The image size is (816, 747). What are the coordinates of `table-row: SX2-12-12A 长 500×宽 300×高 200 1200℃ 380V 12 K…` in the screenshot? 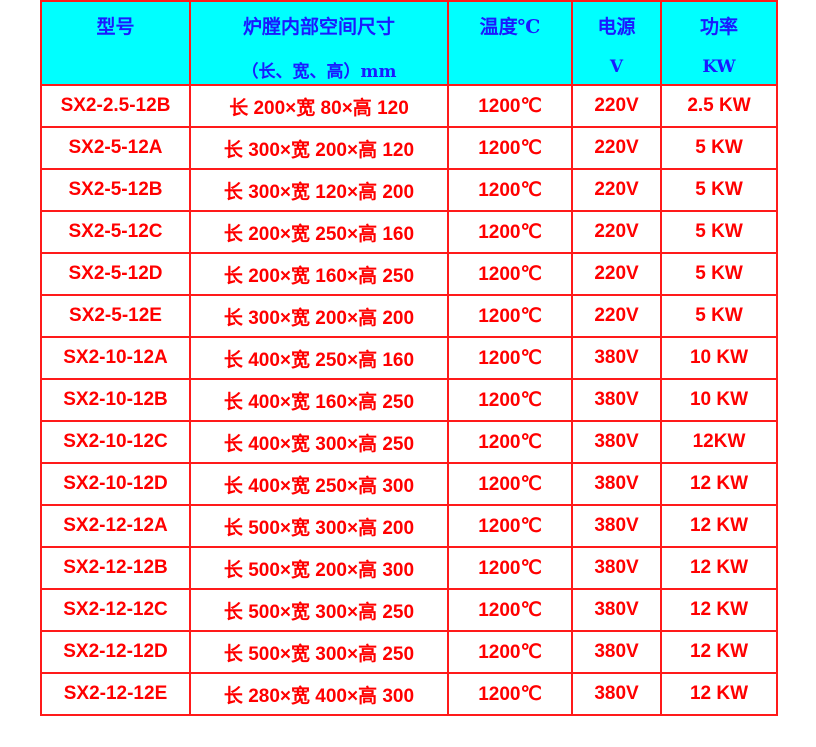 It's located at (409, 526).